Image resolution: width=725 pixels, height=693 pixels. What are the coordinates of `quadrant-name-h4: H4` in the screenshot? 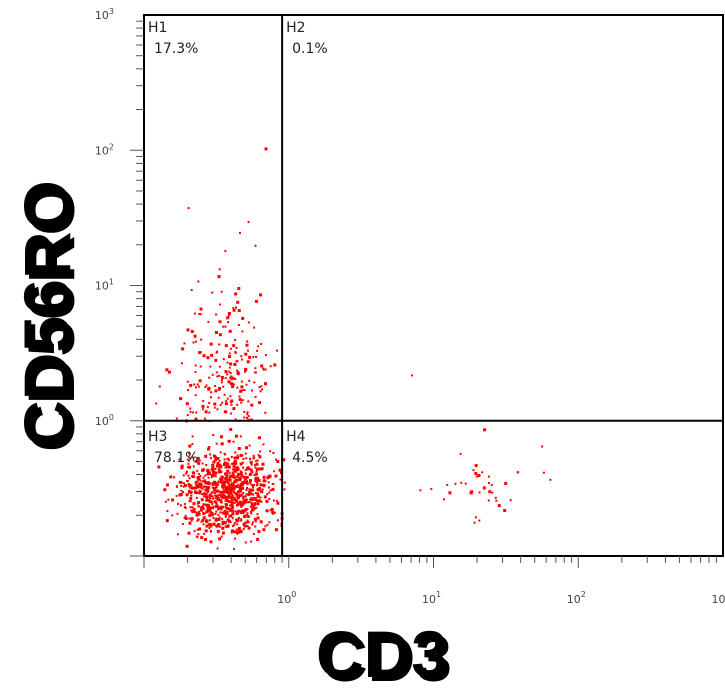 It's located at (296, 437).